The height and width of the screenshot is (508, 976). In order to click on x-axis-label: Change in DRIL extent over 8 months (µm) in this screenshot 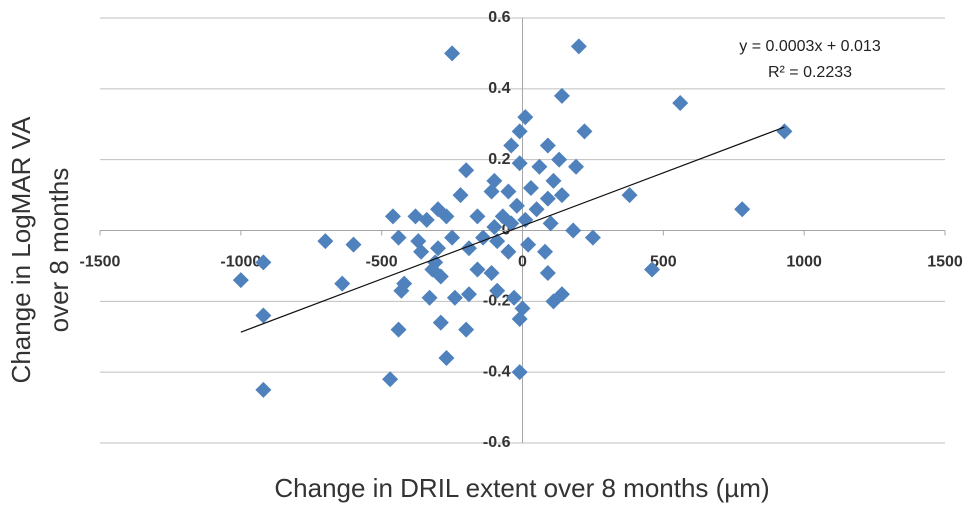, I will do `click(521, 488)`.